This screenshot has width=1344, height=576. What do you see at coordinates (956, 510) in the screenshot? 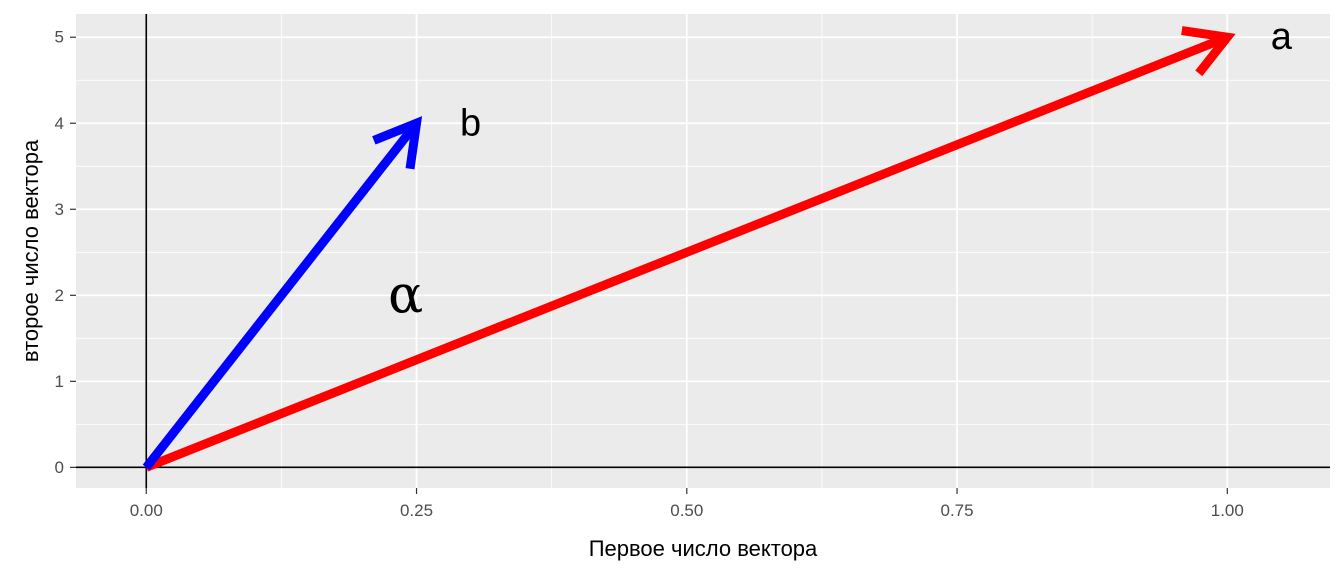
I see `x-tick-label: 0.75` at bounding box center [956, 510].